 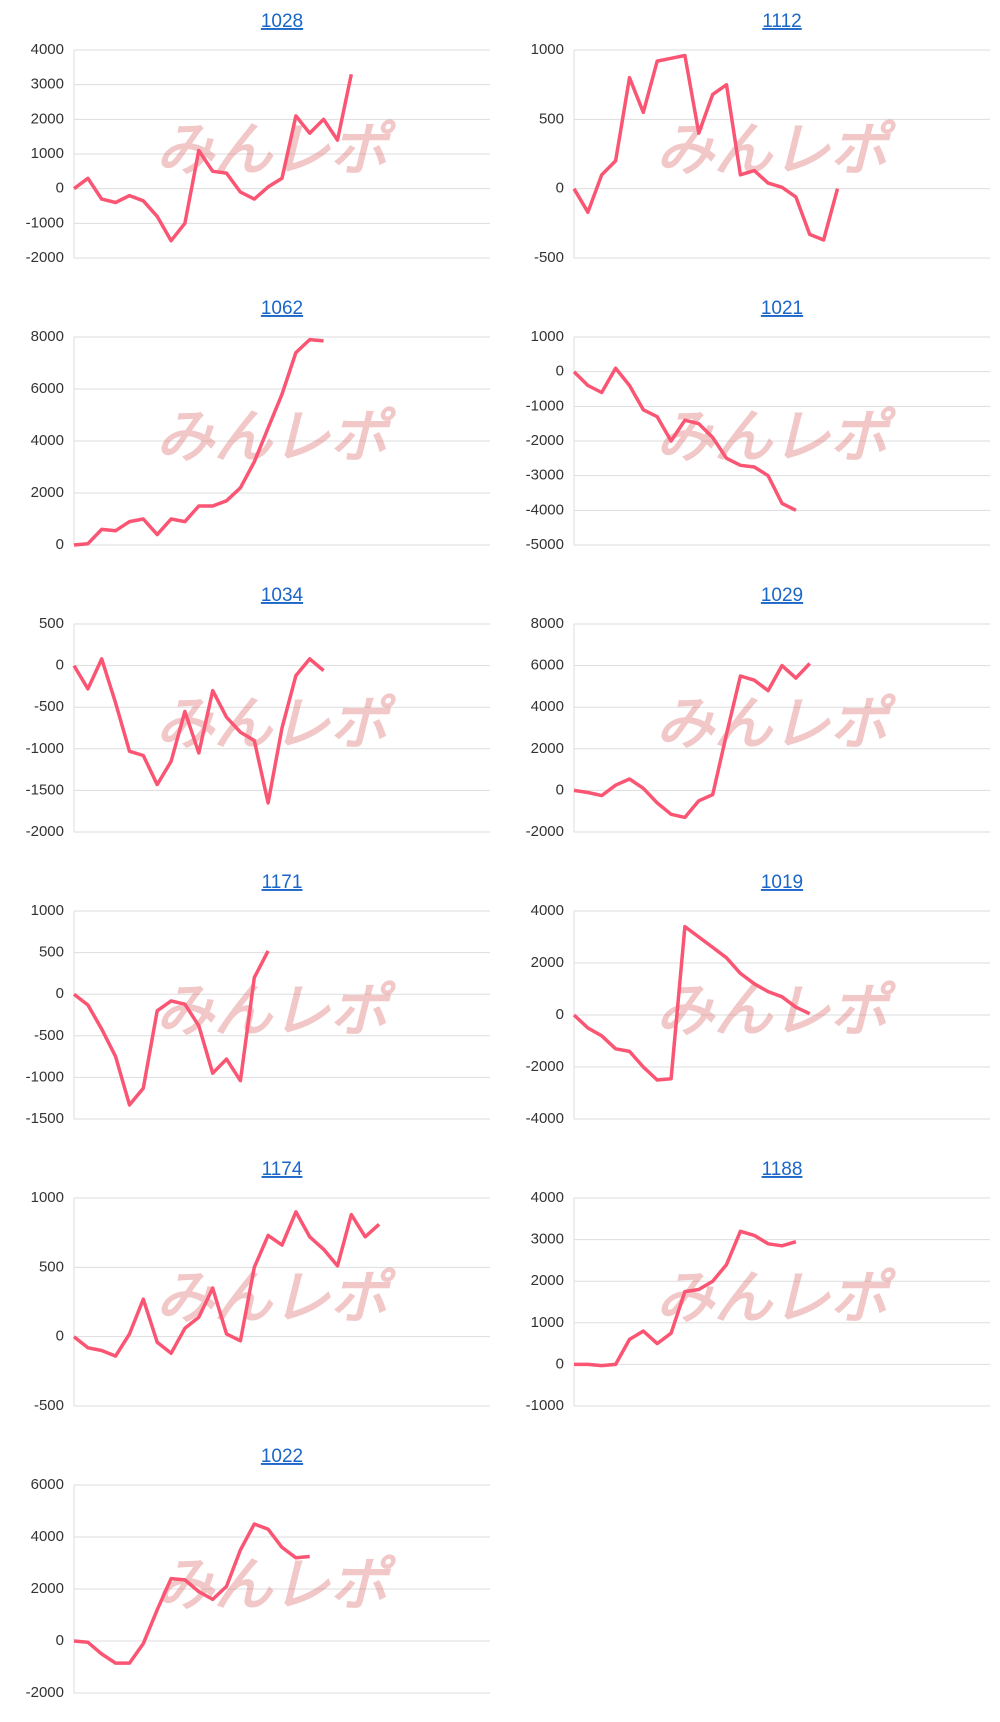 I want to click on chart-panel: 1029 -2000 0 2000 4000 6000 8000 みんレポ, so click(x=758, y=712).